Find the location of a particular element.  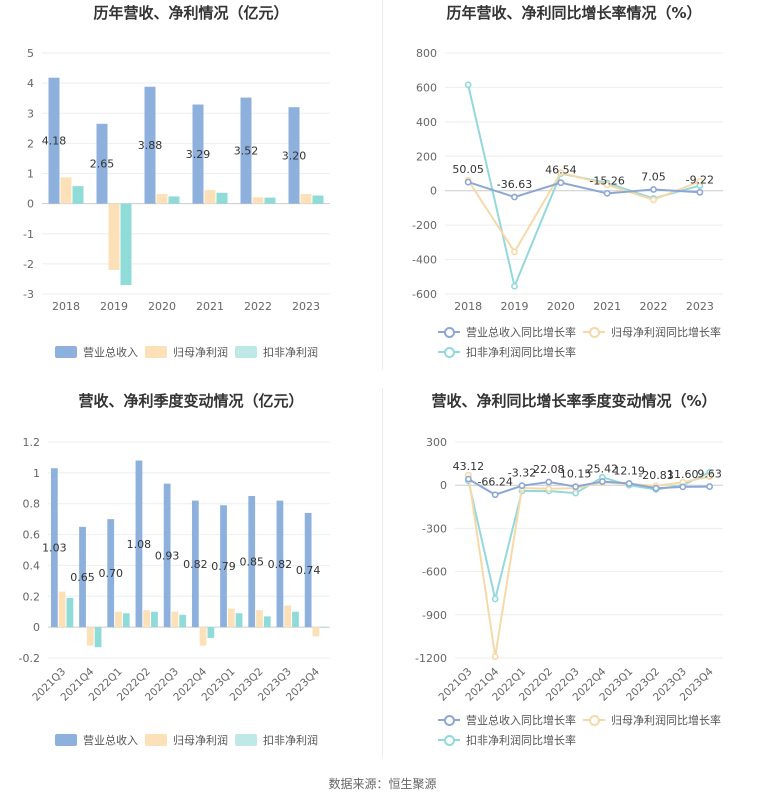

data-label: 4.18 is located at coordinates (54, 141).